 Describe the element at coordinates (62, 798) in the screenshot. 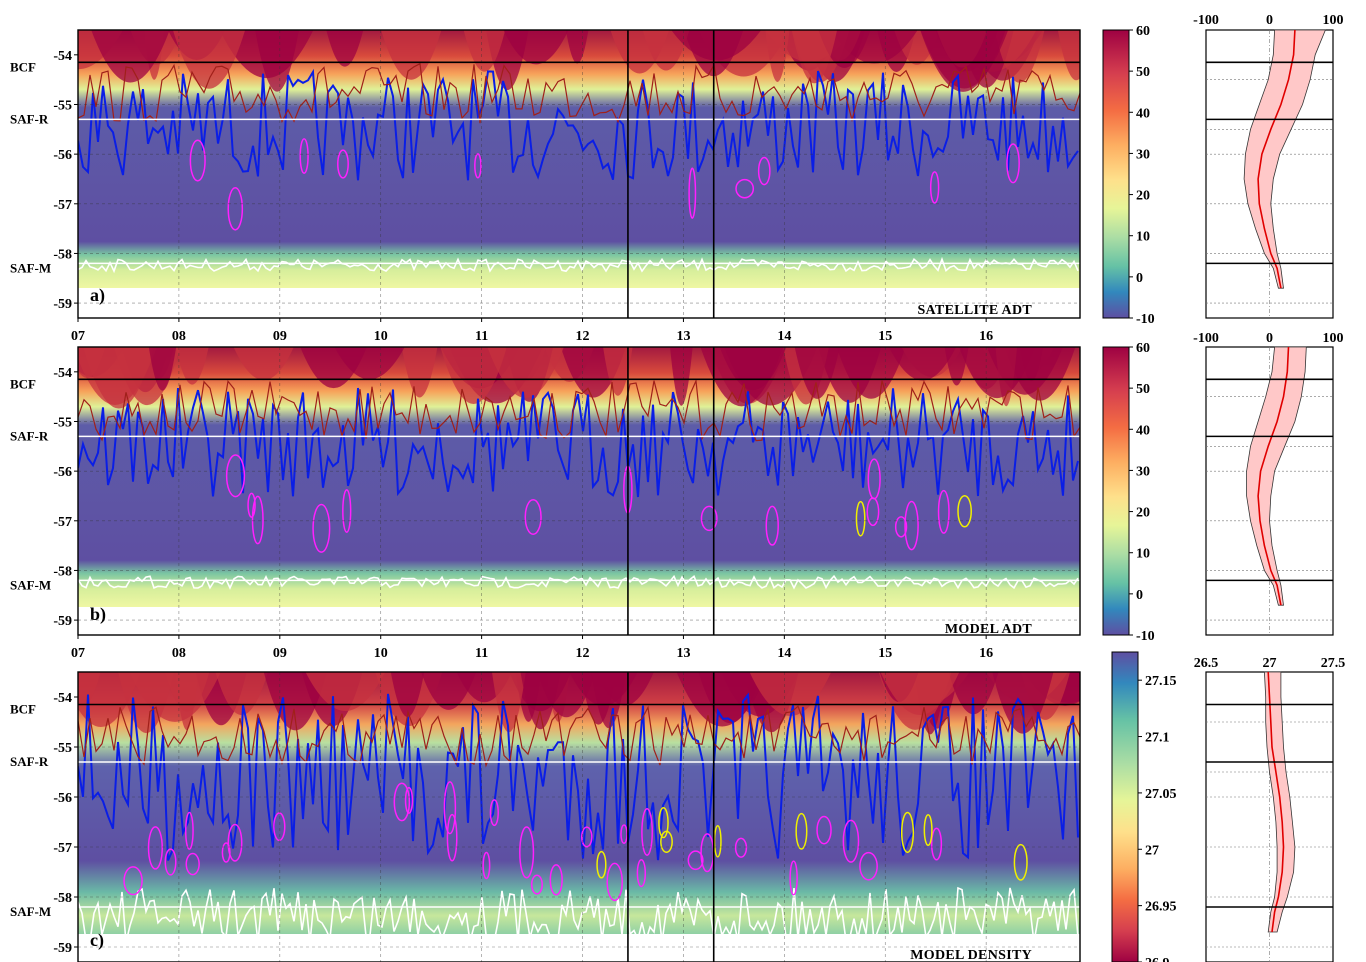

I see `y-tick-label: -56` at that location.